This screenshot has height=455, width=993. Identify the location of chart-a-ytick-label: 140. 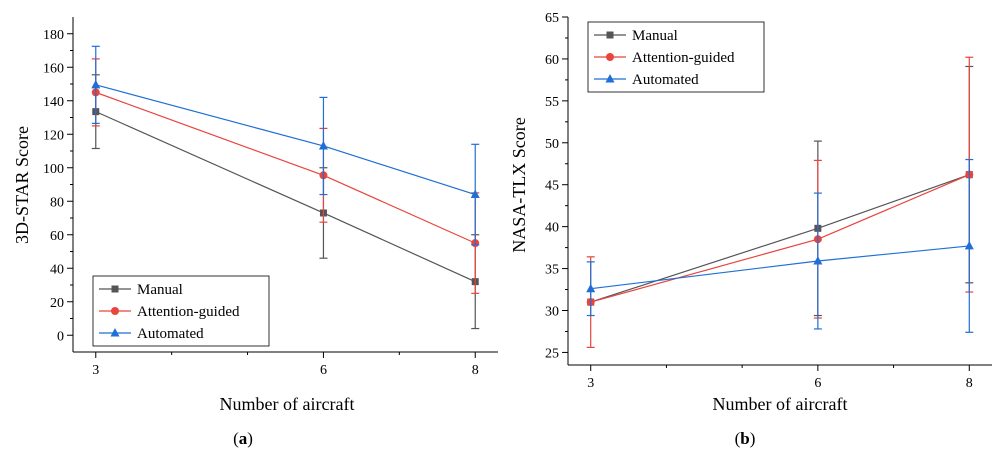
(53, 102).